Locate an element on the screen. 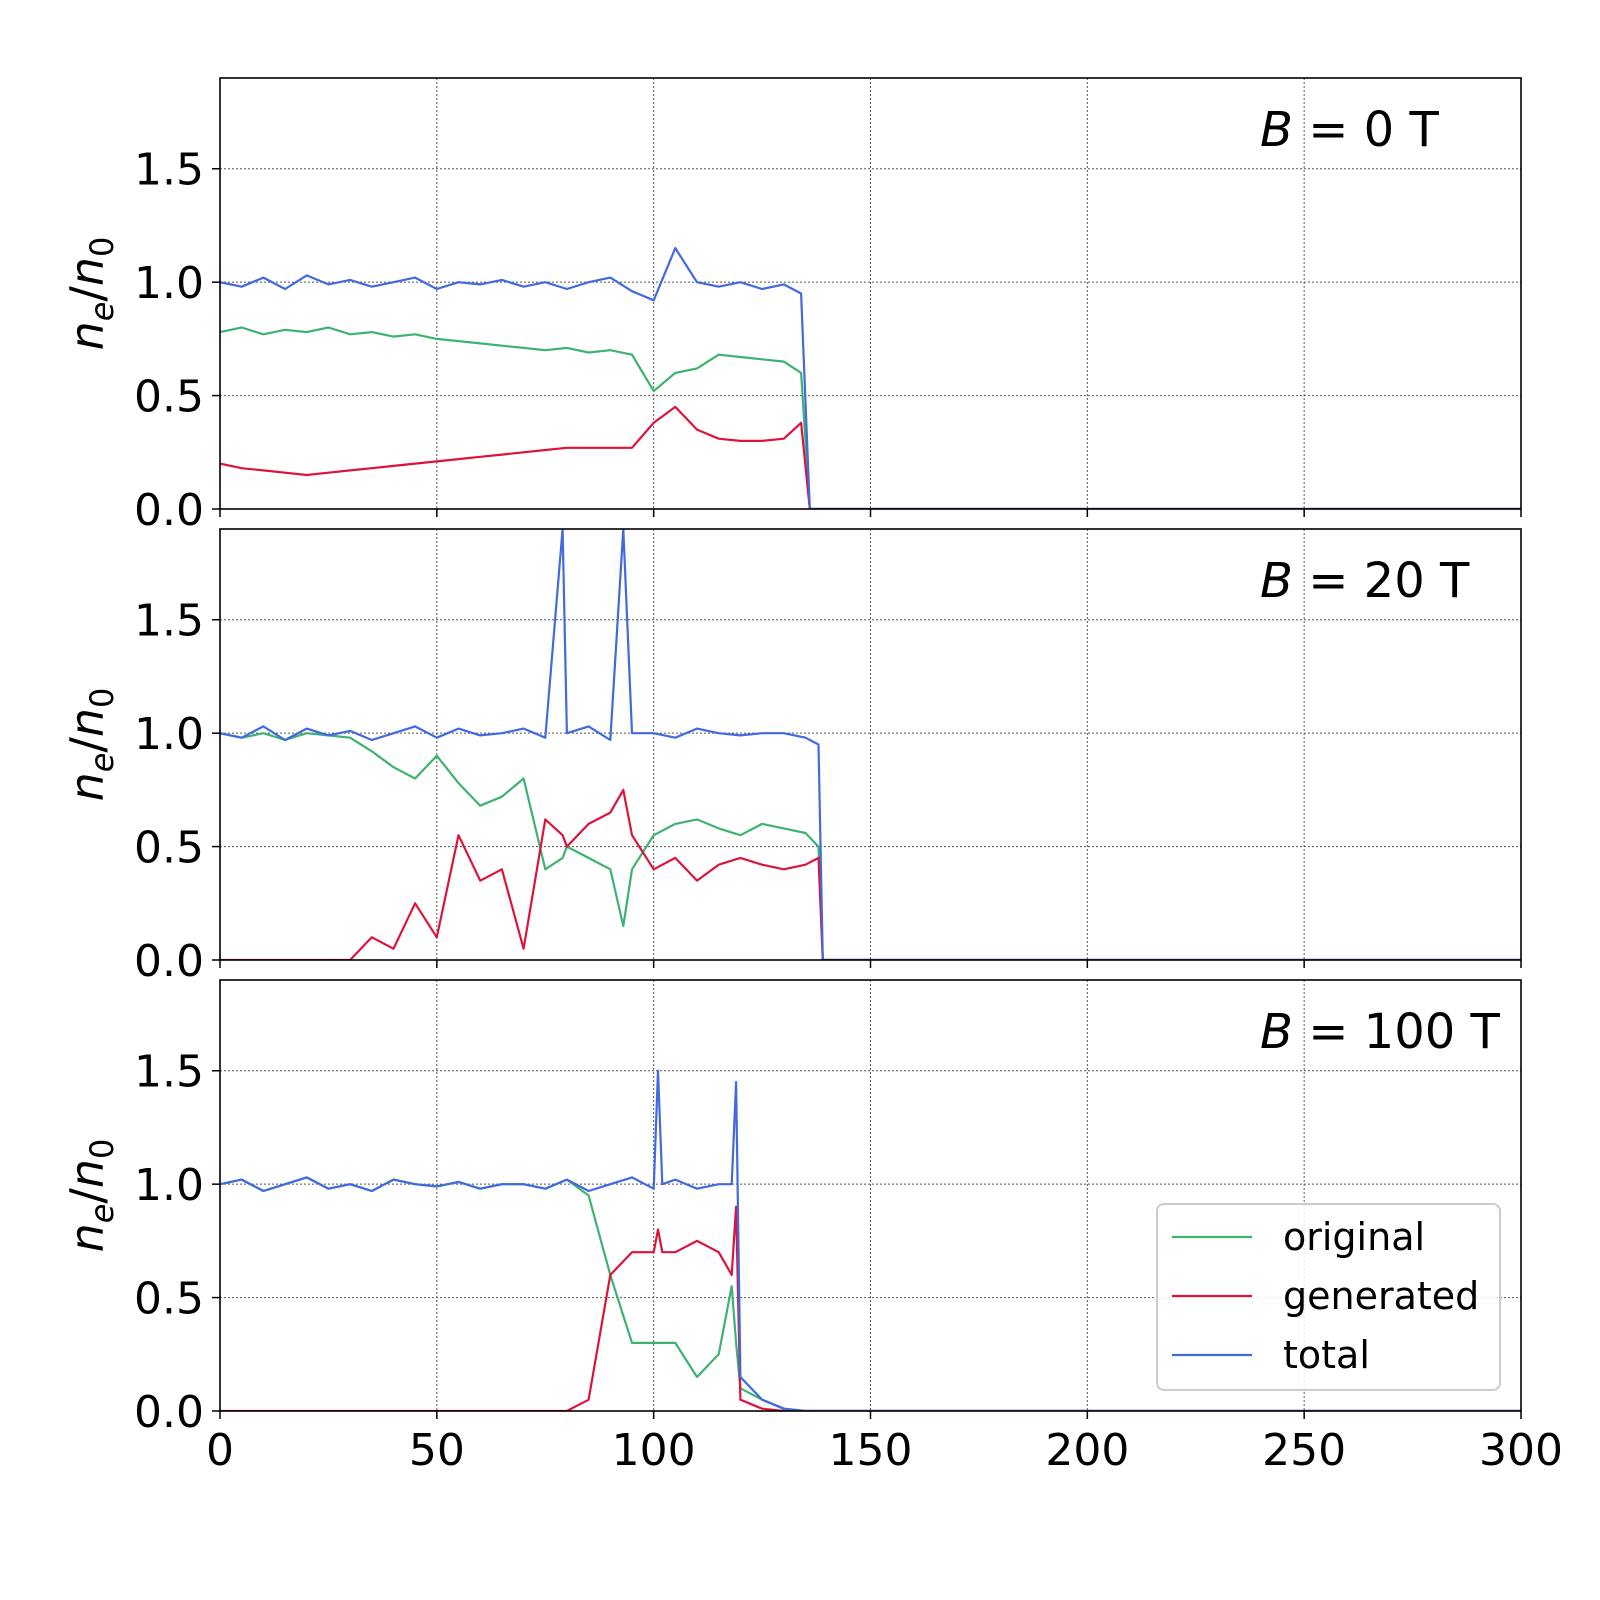 This screenshot has width=1600, height=1600. panel-title: B = 0 T is located at coordinates (1349, 130).